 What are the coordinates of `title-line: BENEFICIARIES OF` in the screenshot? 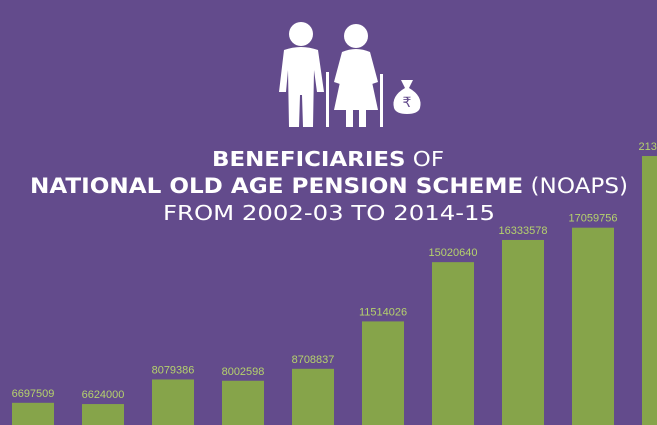 It's located at (328, 159).